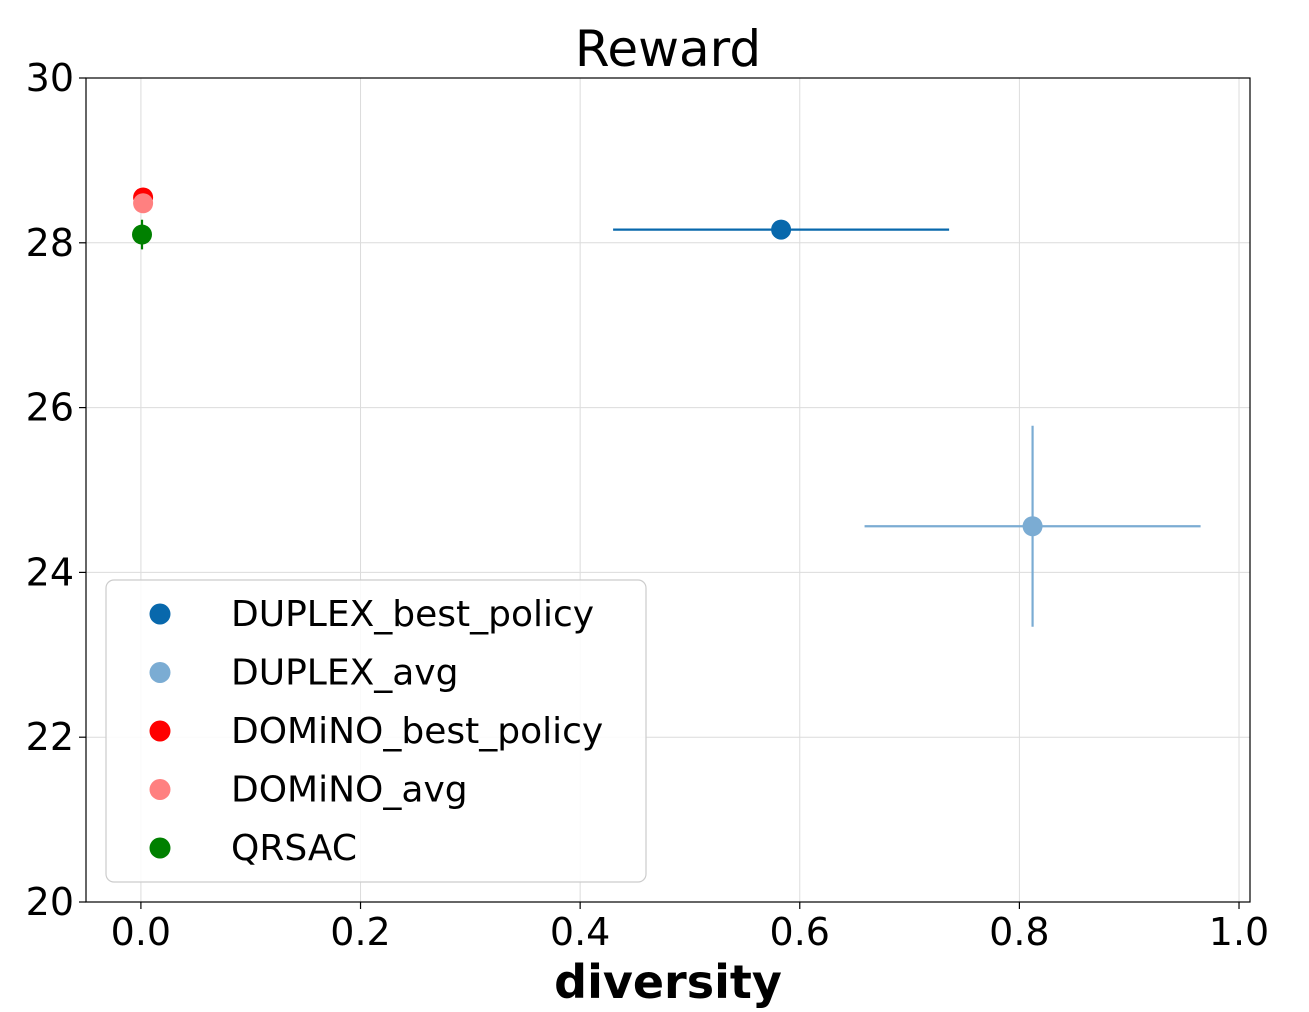 This screenshot has height=1012, width=1309. I want to click on y-tick-label: 24, so click(50, 572).